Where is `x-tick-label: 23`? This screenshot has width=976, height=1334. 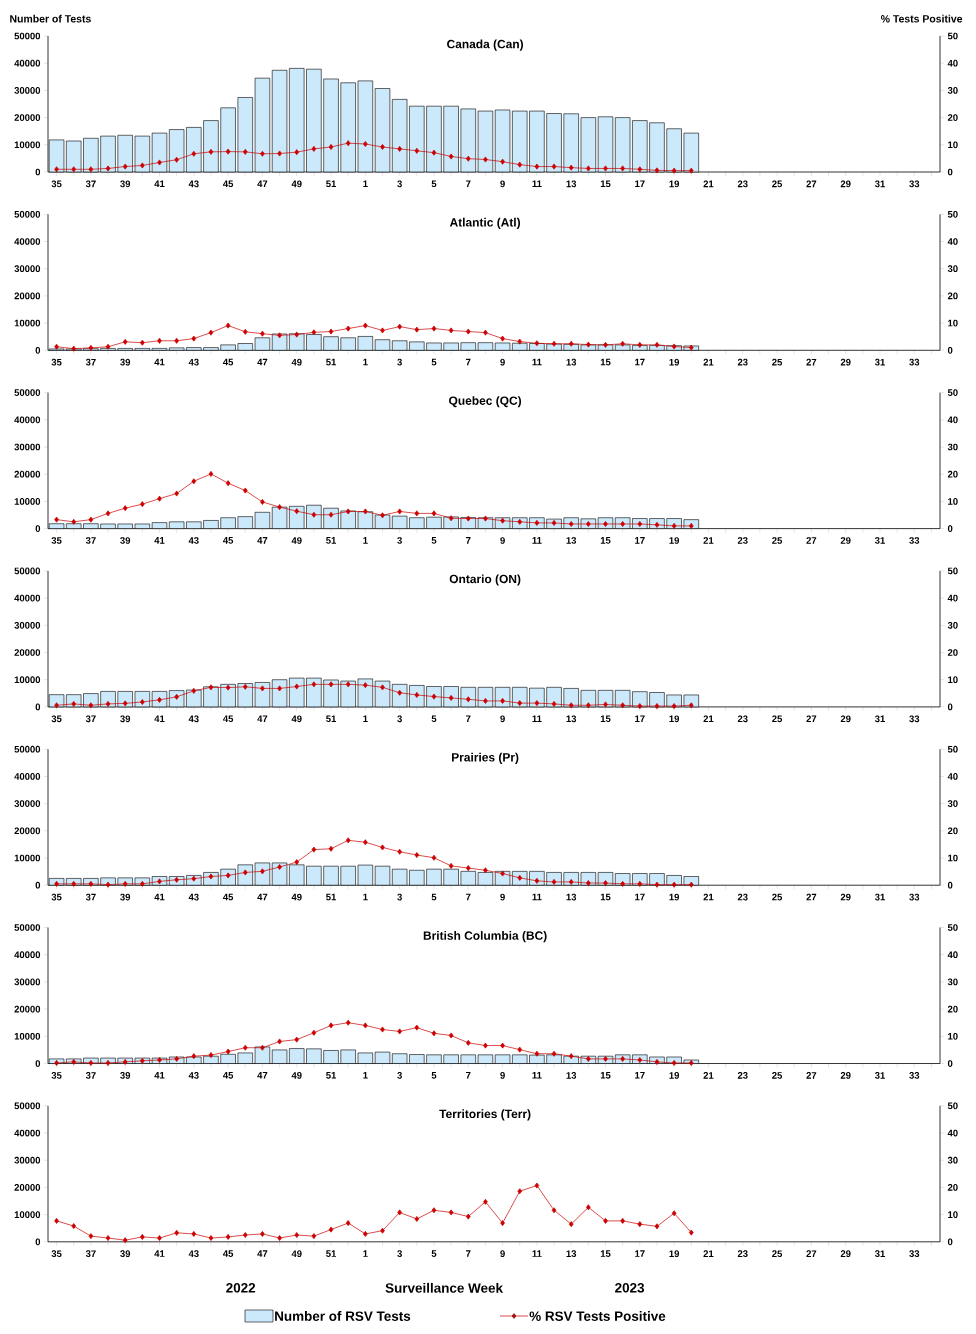
x-tick-label: 23 is located at coordinates (742, 362).